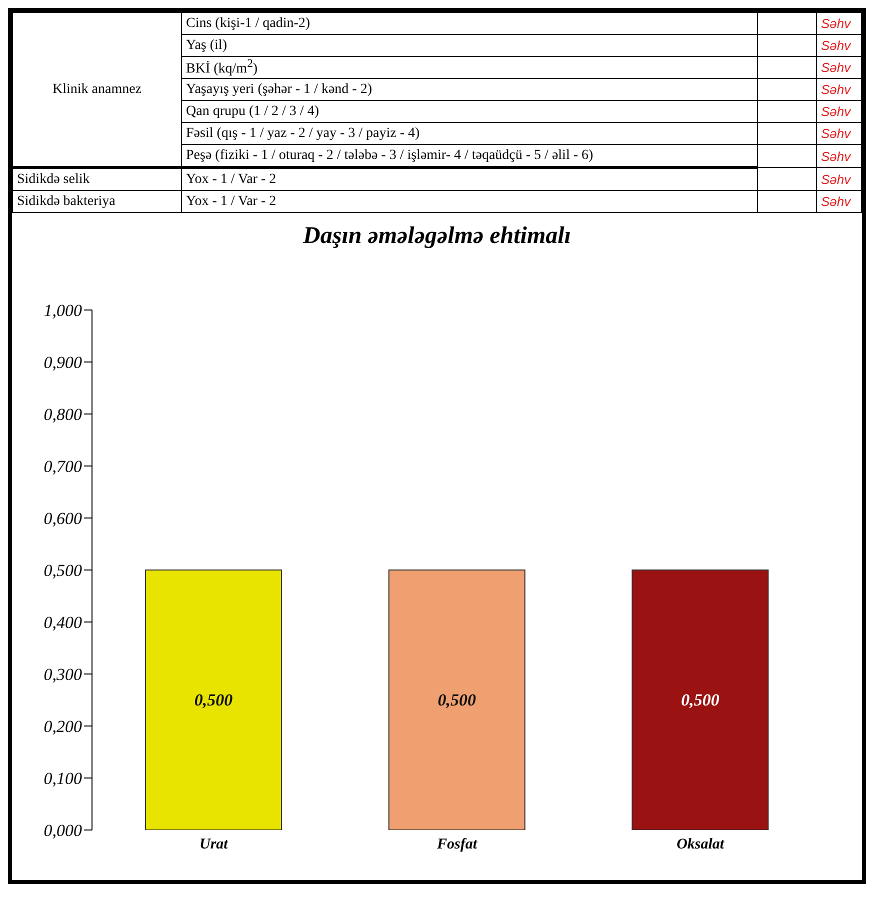 The height and width of the screenshot is (924, 869). Describe the element at coordinates (97, 179) in the screenshot. I see `text: Sidikdə selik` at that location.